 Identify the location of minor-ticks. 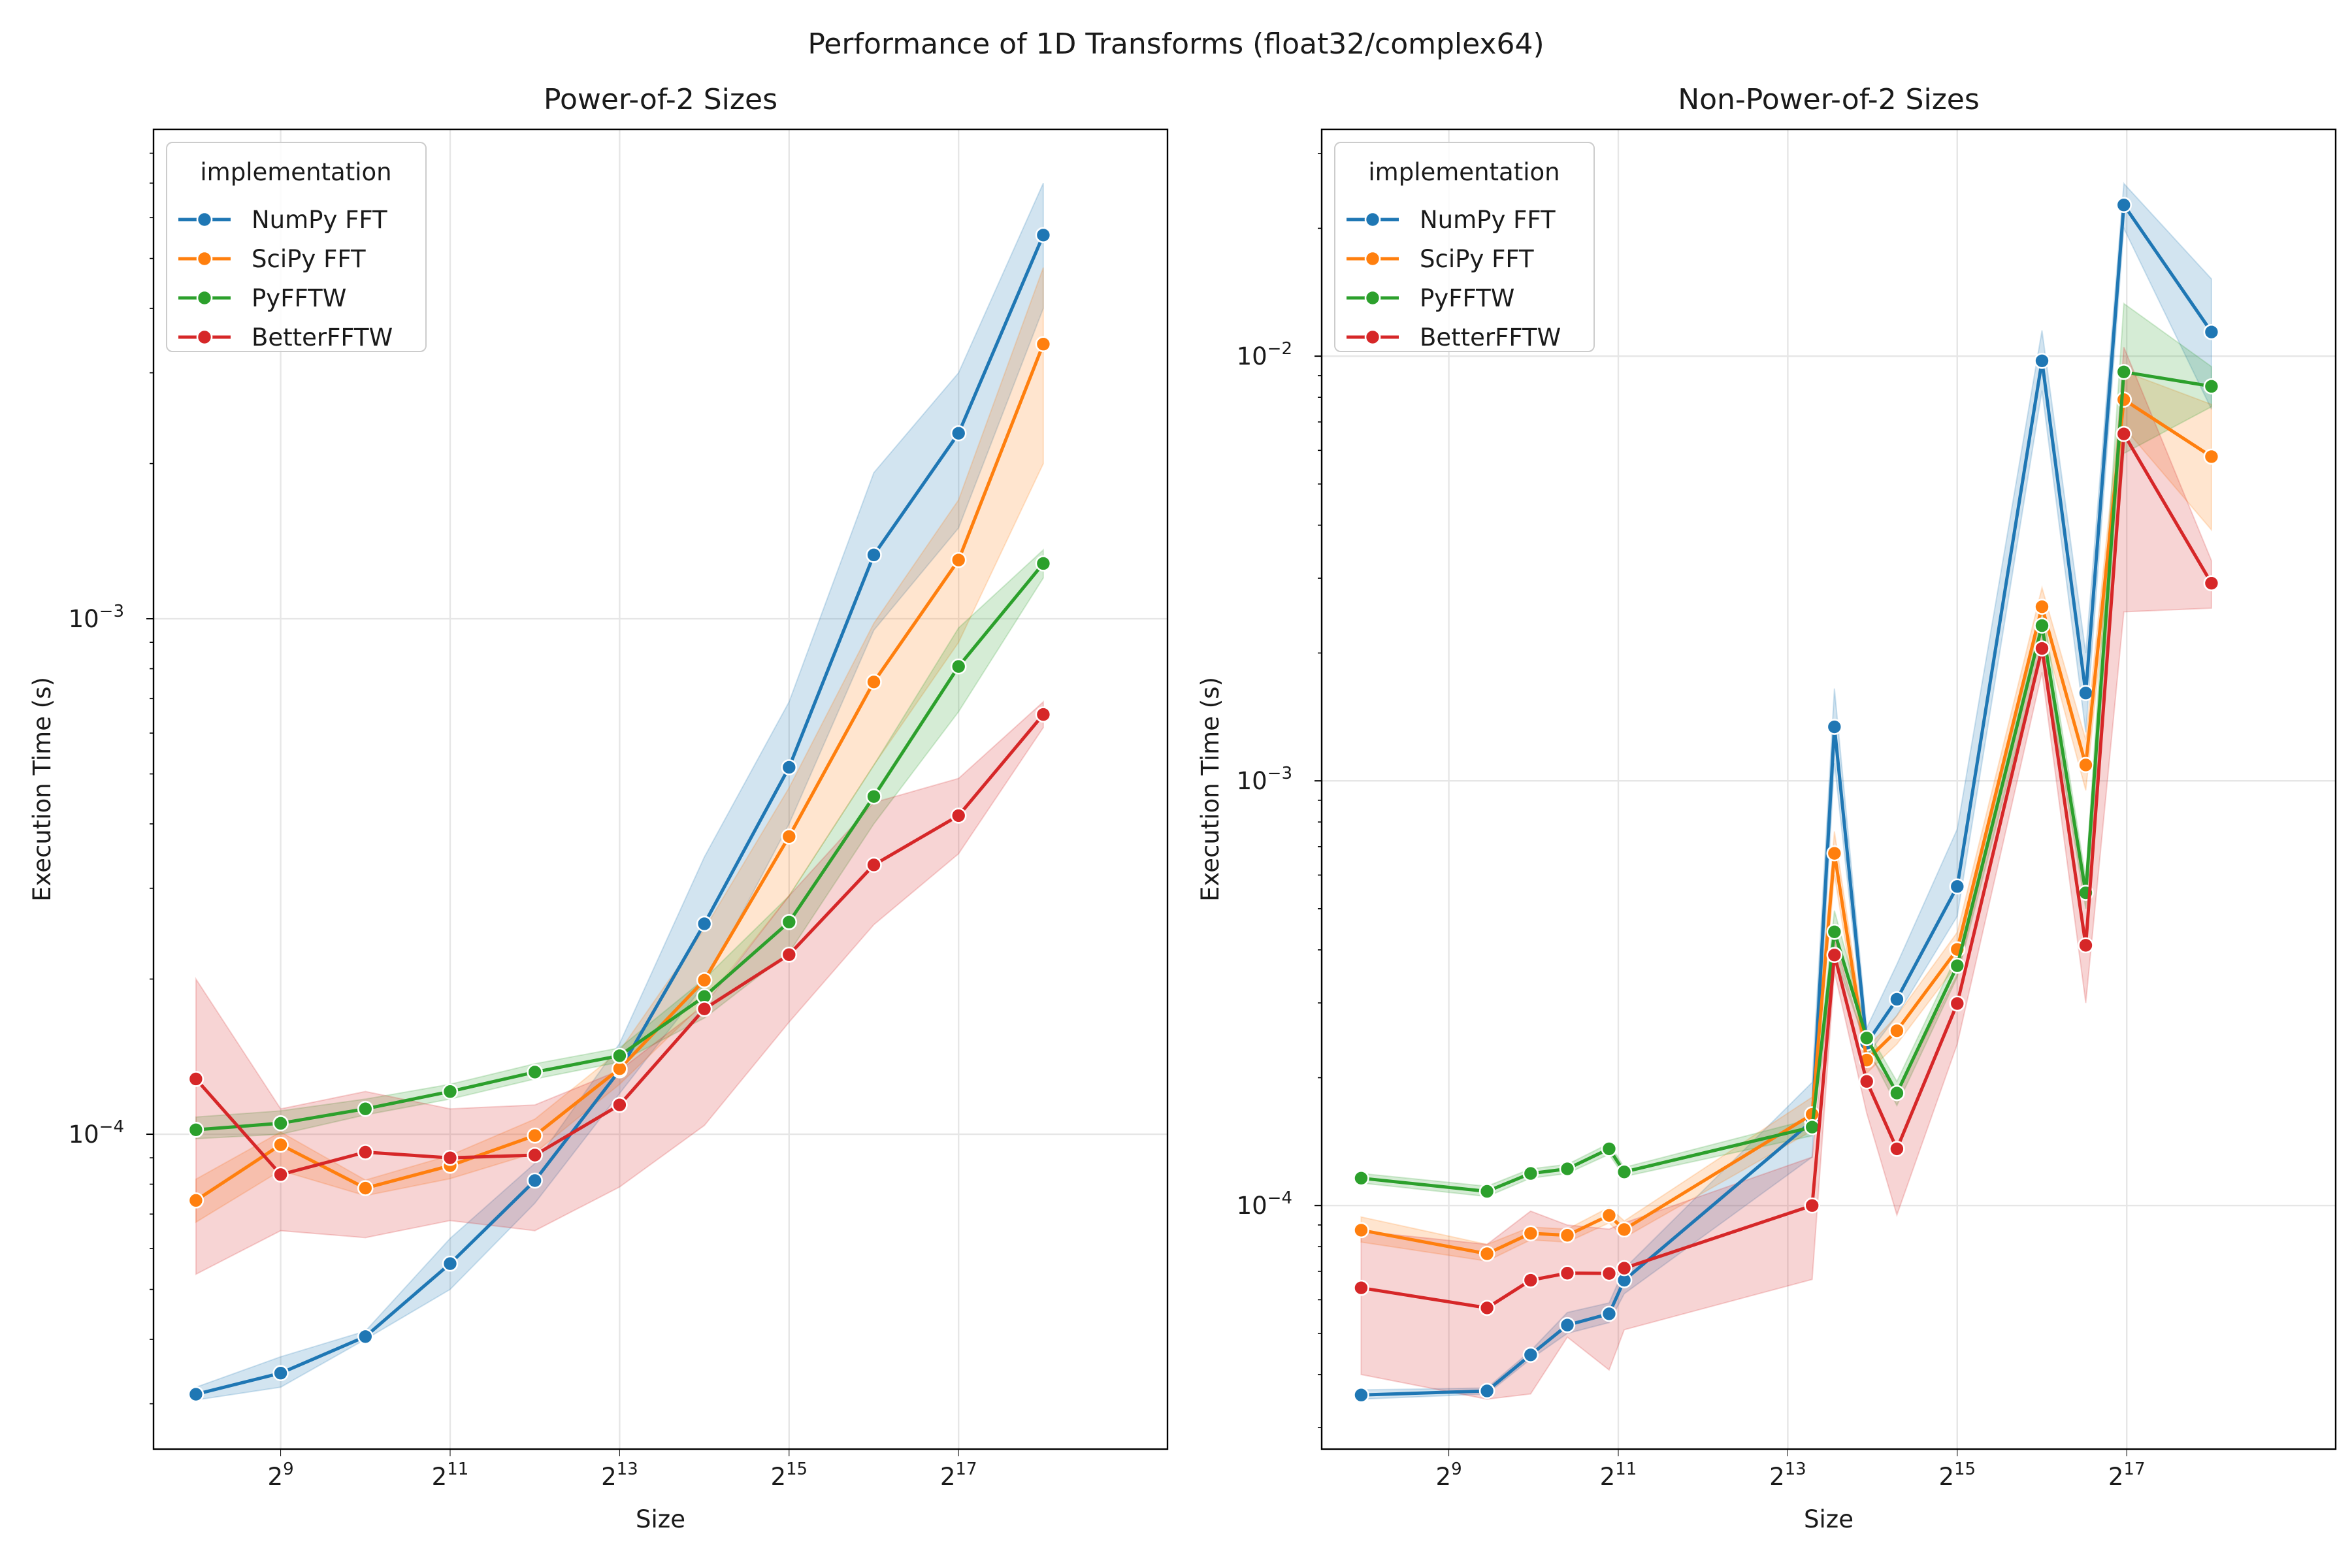
(1320, 790).